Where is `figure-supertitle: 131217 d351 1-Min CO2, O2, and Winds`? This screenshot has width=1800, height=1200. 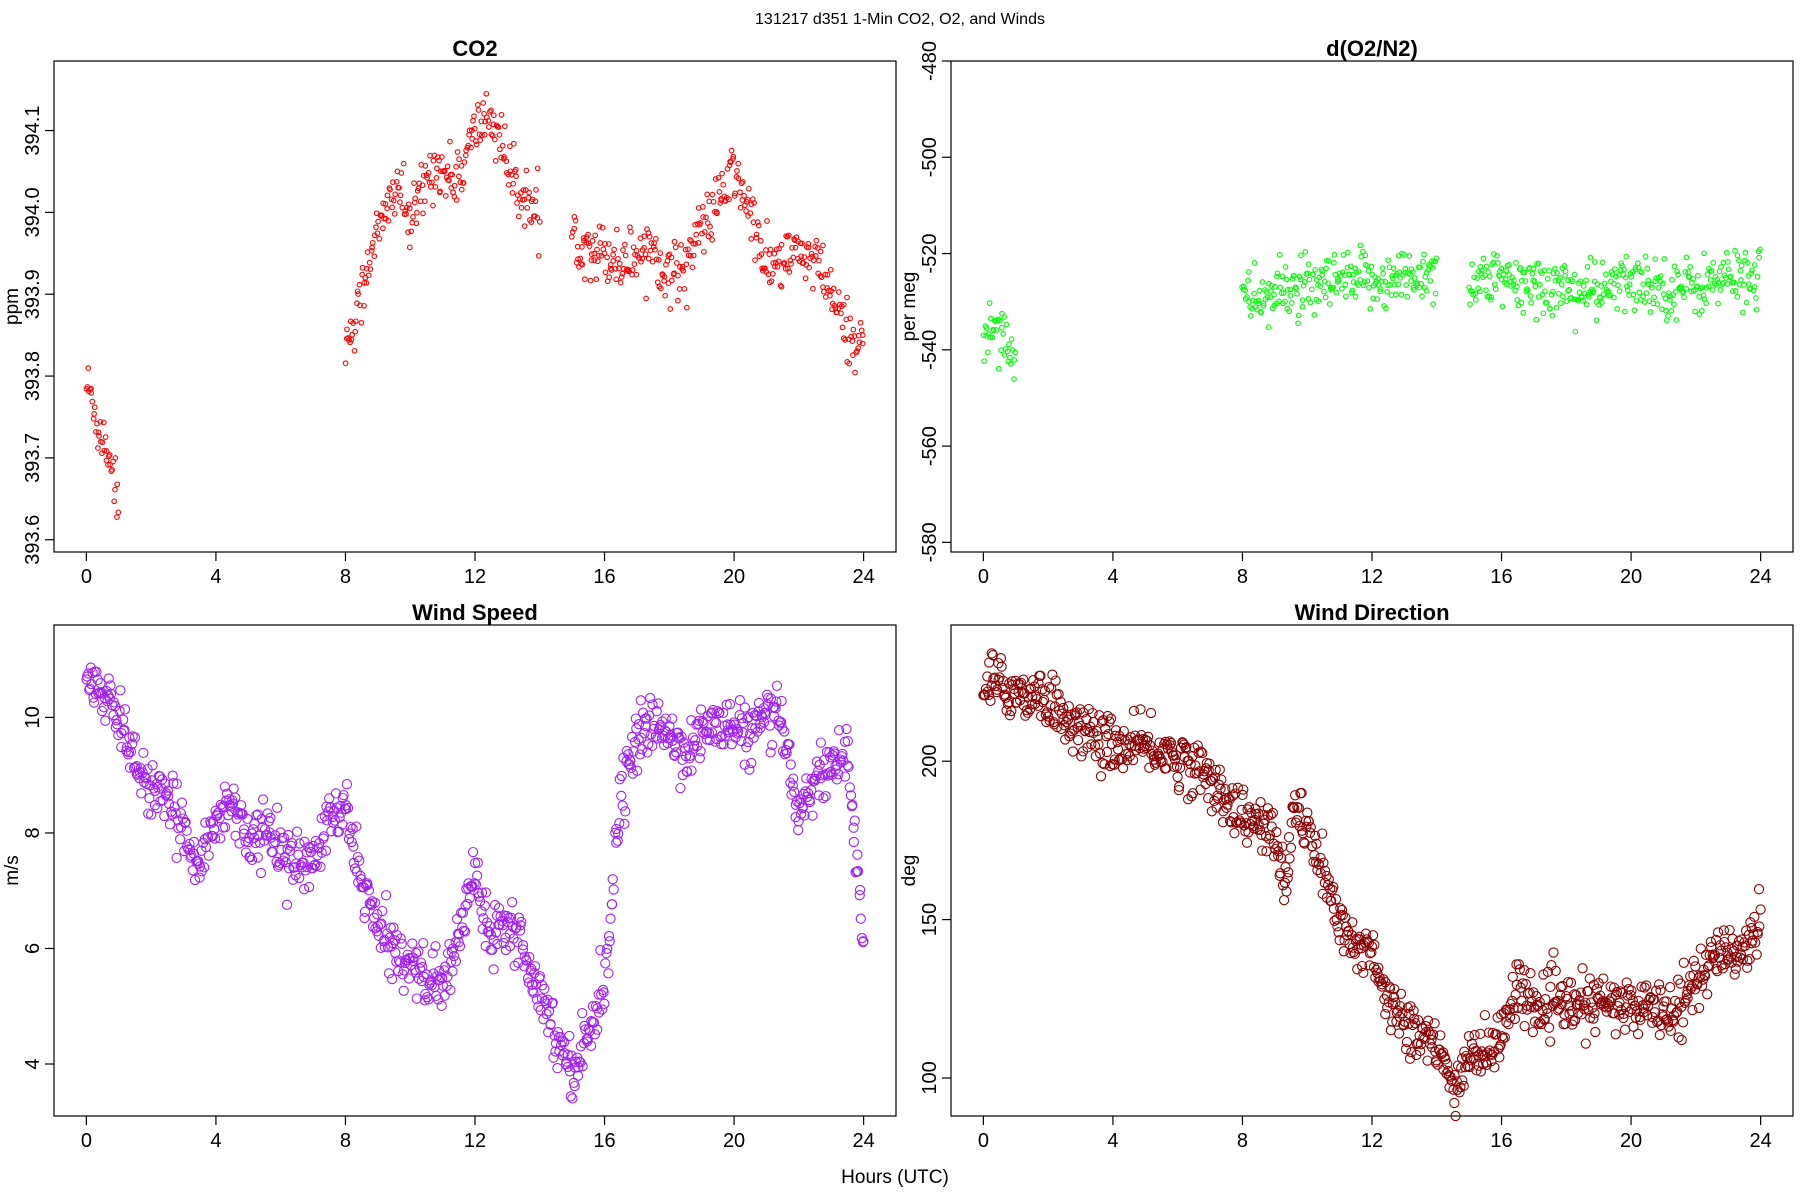
figure-supertitle: 131217 d351 1-Min CO2, O2, and Winds is located at coordinates (900, 19).